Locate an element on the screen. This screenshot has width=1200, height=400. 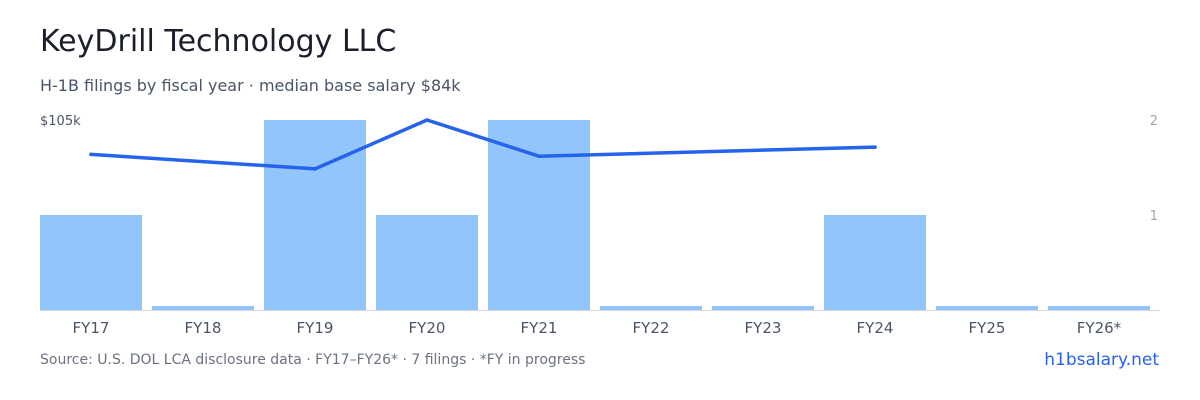
x-tick-label: FY24 is located at coordinates (875, 328).